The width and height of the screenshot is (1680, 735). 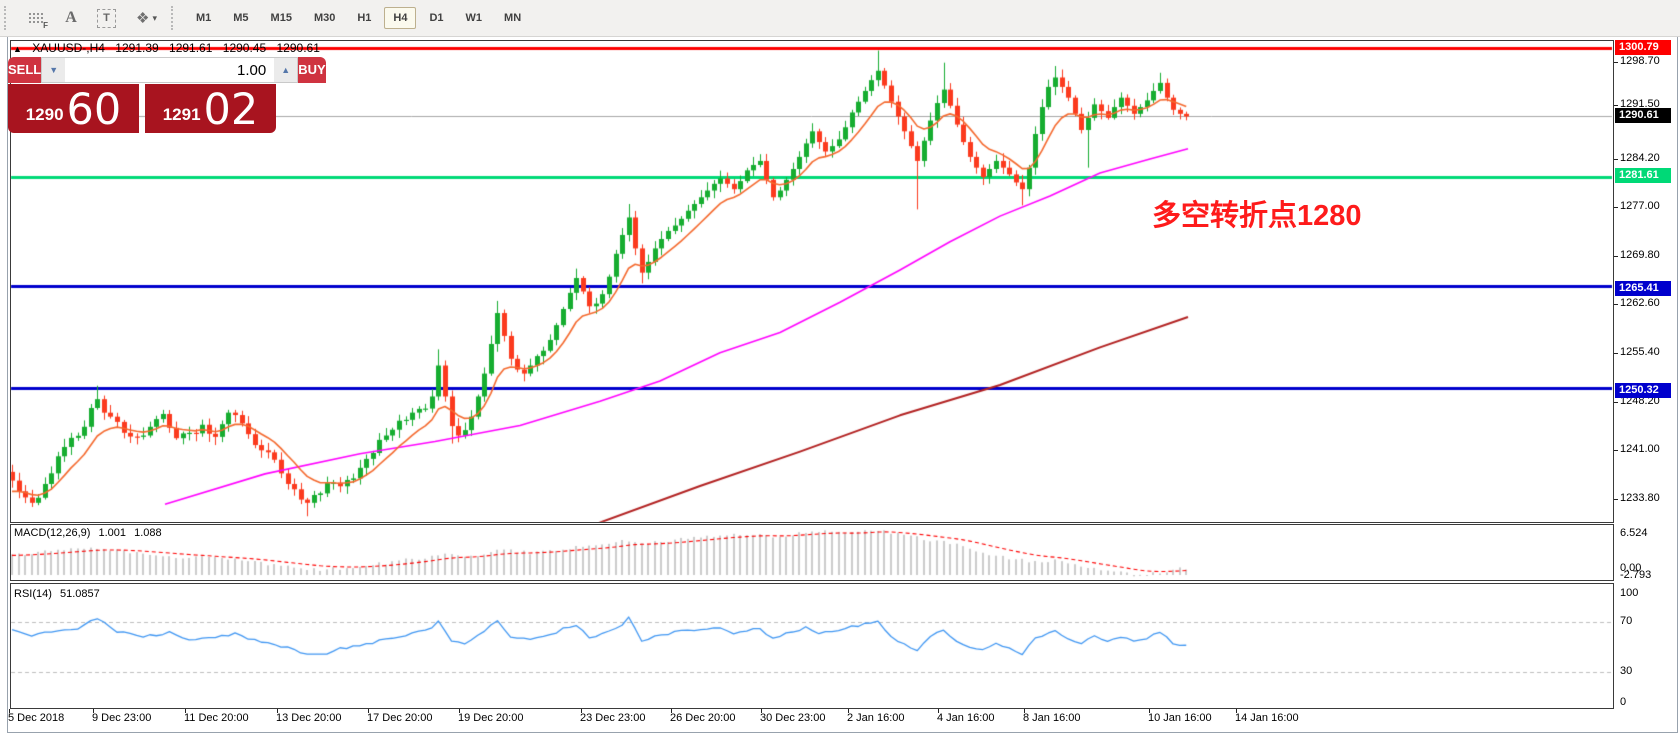 I want to click on objects-tool-button: ❖ ▾, so click(x=146, y=18).